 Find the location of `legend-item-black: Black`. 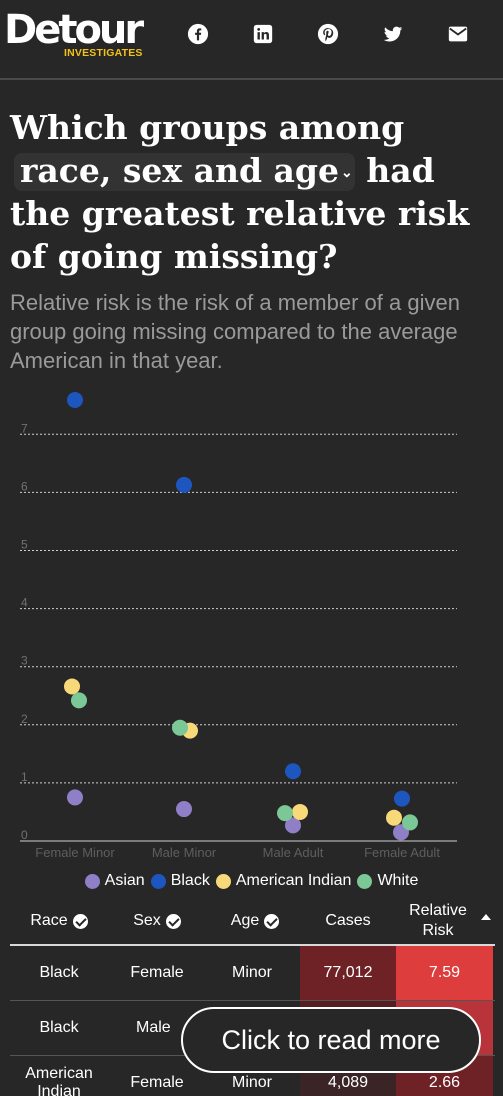

legend-item-black: Black is located at coordinates (180, 881).